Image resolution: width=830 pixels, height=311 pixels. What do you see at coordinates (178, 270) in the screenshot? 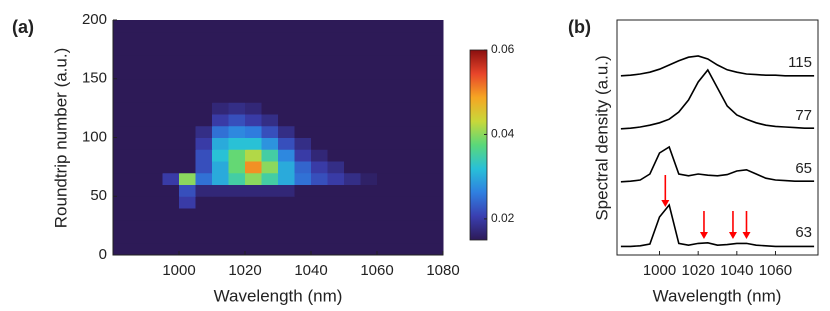
I see `x-tick-label: 1000` at bounding box center [178, 270].